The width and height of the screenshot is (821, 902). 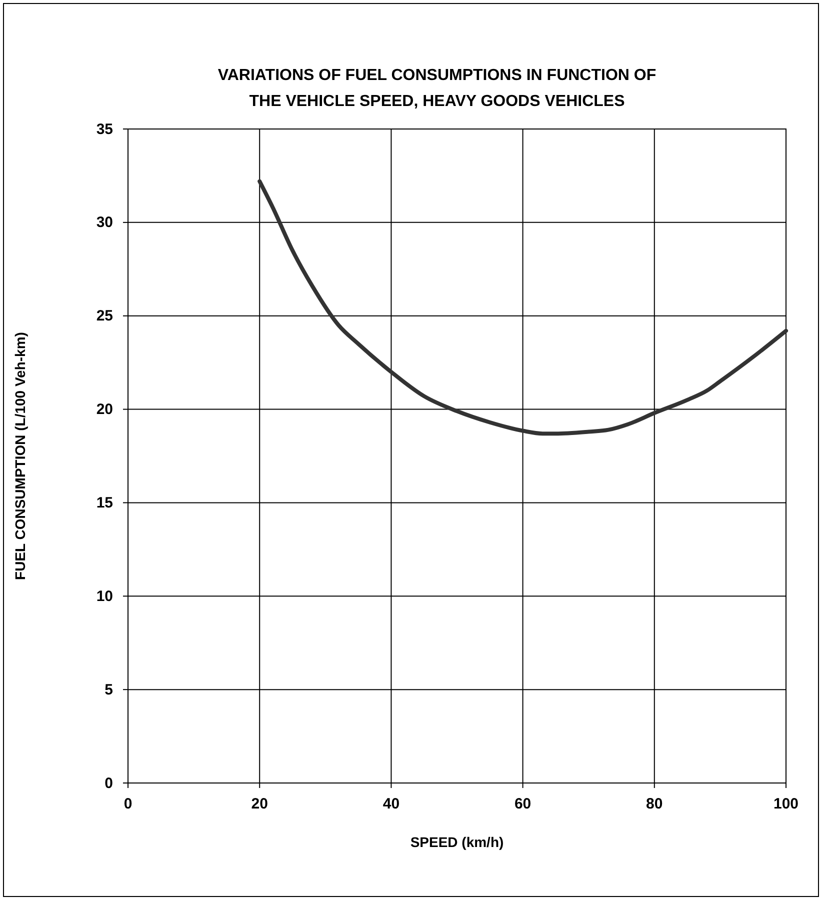 What do you see at coordinates (259, 804) in the screenshot?
I see `x-tick-label: 20` at bounding box center [259, 804].